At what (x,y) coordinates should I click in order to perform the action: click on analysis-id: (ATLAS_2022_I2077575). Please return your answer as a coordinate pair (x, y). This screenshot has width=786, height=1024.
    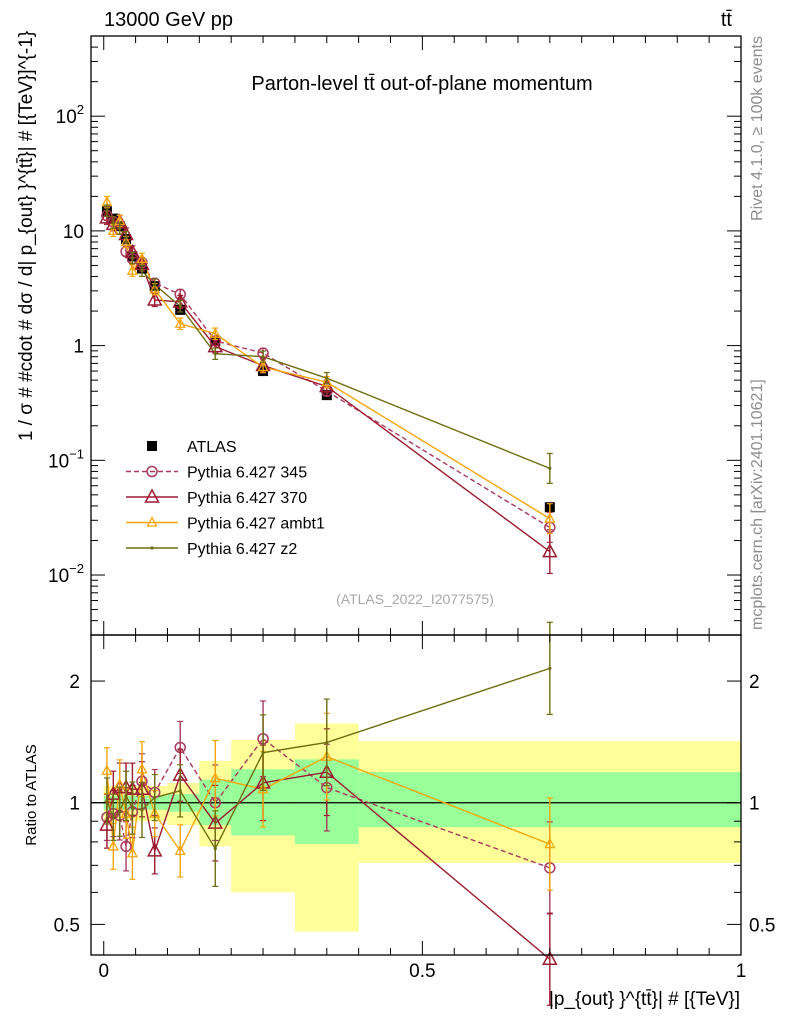
    Looking at the image, I should click on (415, 599).